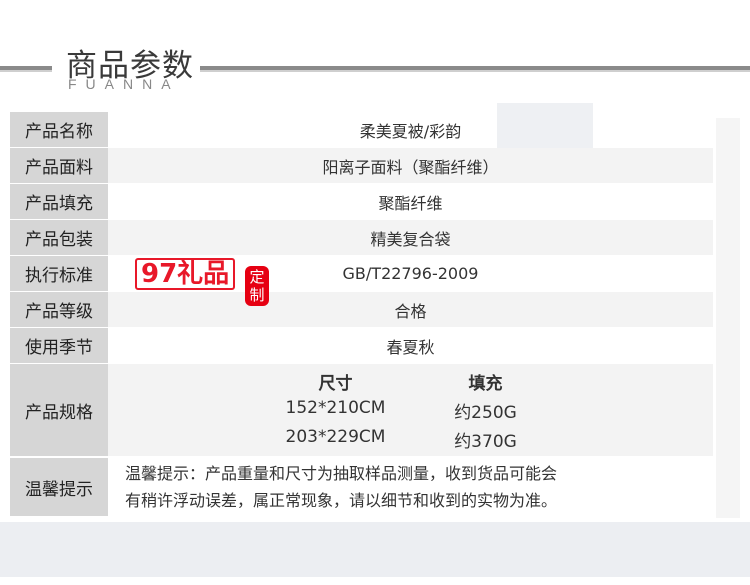 Image resolution: width=750 pixels, height=585 pixels. Describe the element at coordinates (59, 309) in the screenshot. I see `param-label: 产品等级` at that location.